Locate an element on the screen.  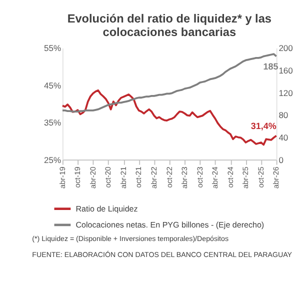
data-label: 185 is located at coordinates (270, 67).